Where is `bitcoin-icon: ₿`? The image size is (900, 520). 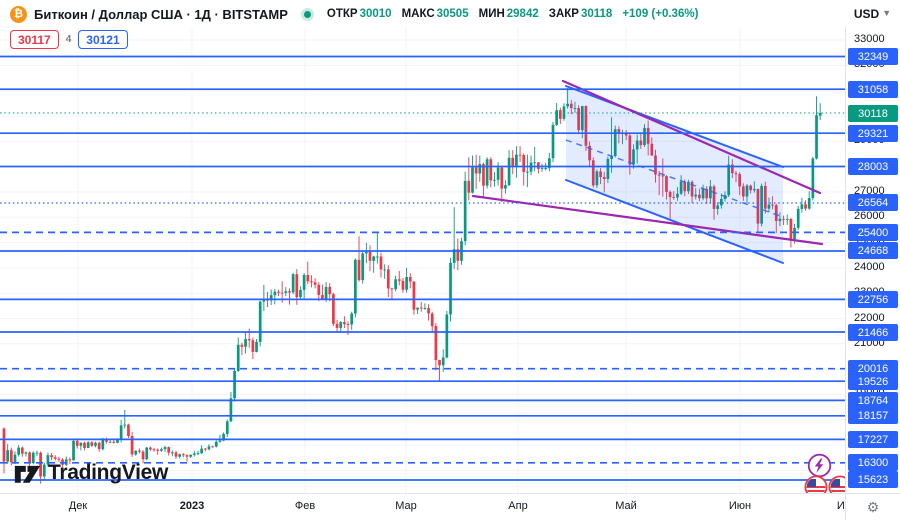 bitcoin-icon: ₿ is located at coordinates (18, 14).